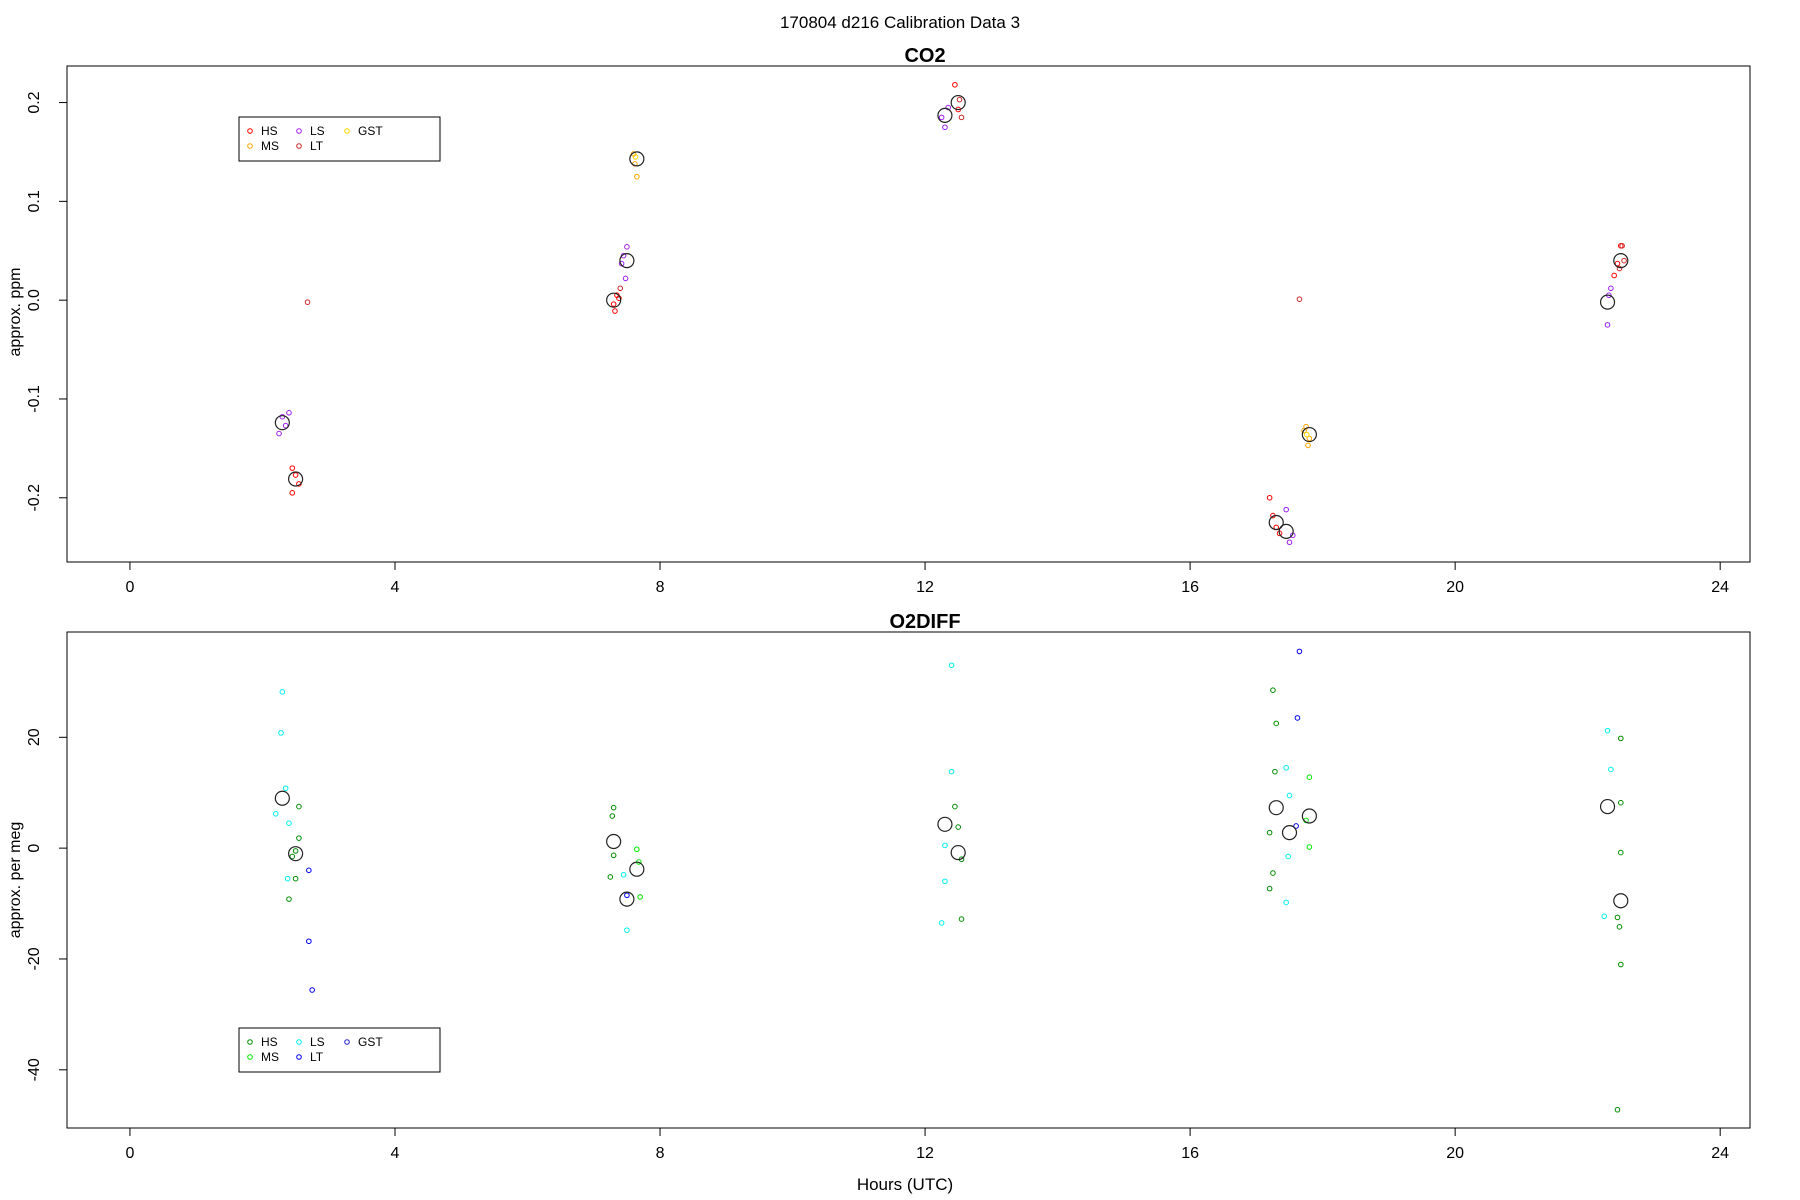 The image size is (1800, 1200). Describe the element at coordinates (34, 498) in the screenshot. I see `y-tick-label: -0.2` at that location.